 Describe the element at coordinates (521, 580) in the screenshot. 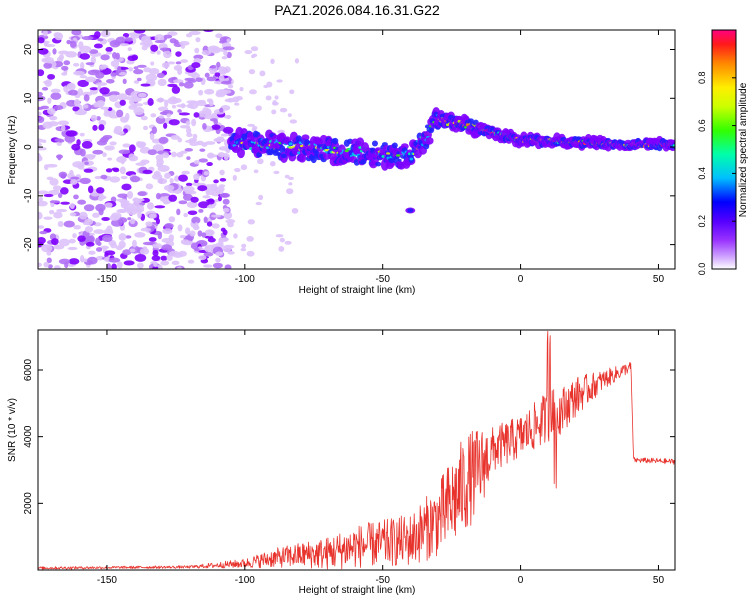

I see `x-tick-label: 0` at that location.